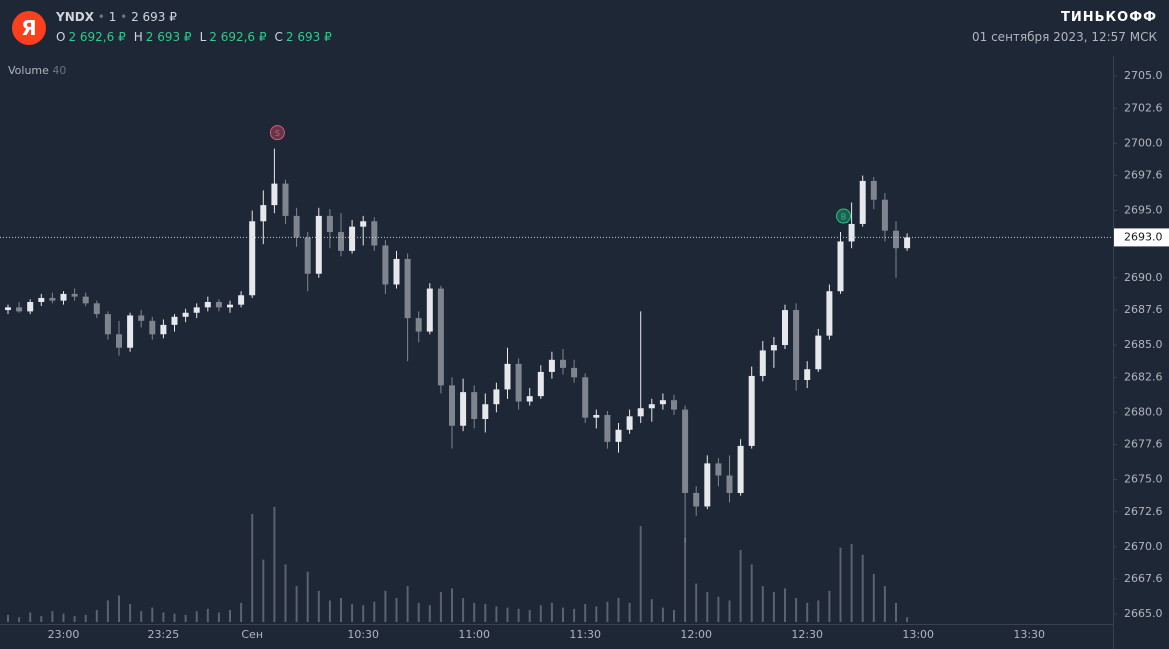  What do you see at coordinates (1143, 479) in the screenshot?
I see `y-tick-label: 2675.0` at bounding box center [1143, 479].